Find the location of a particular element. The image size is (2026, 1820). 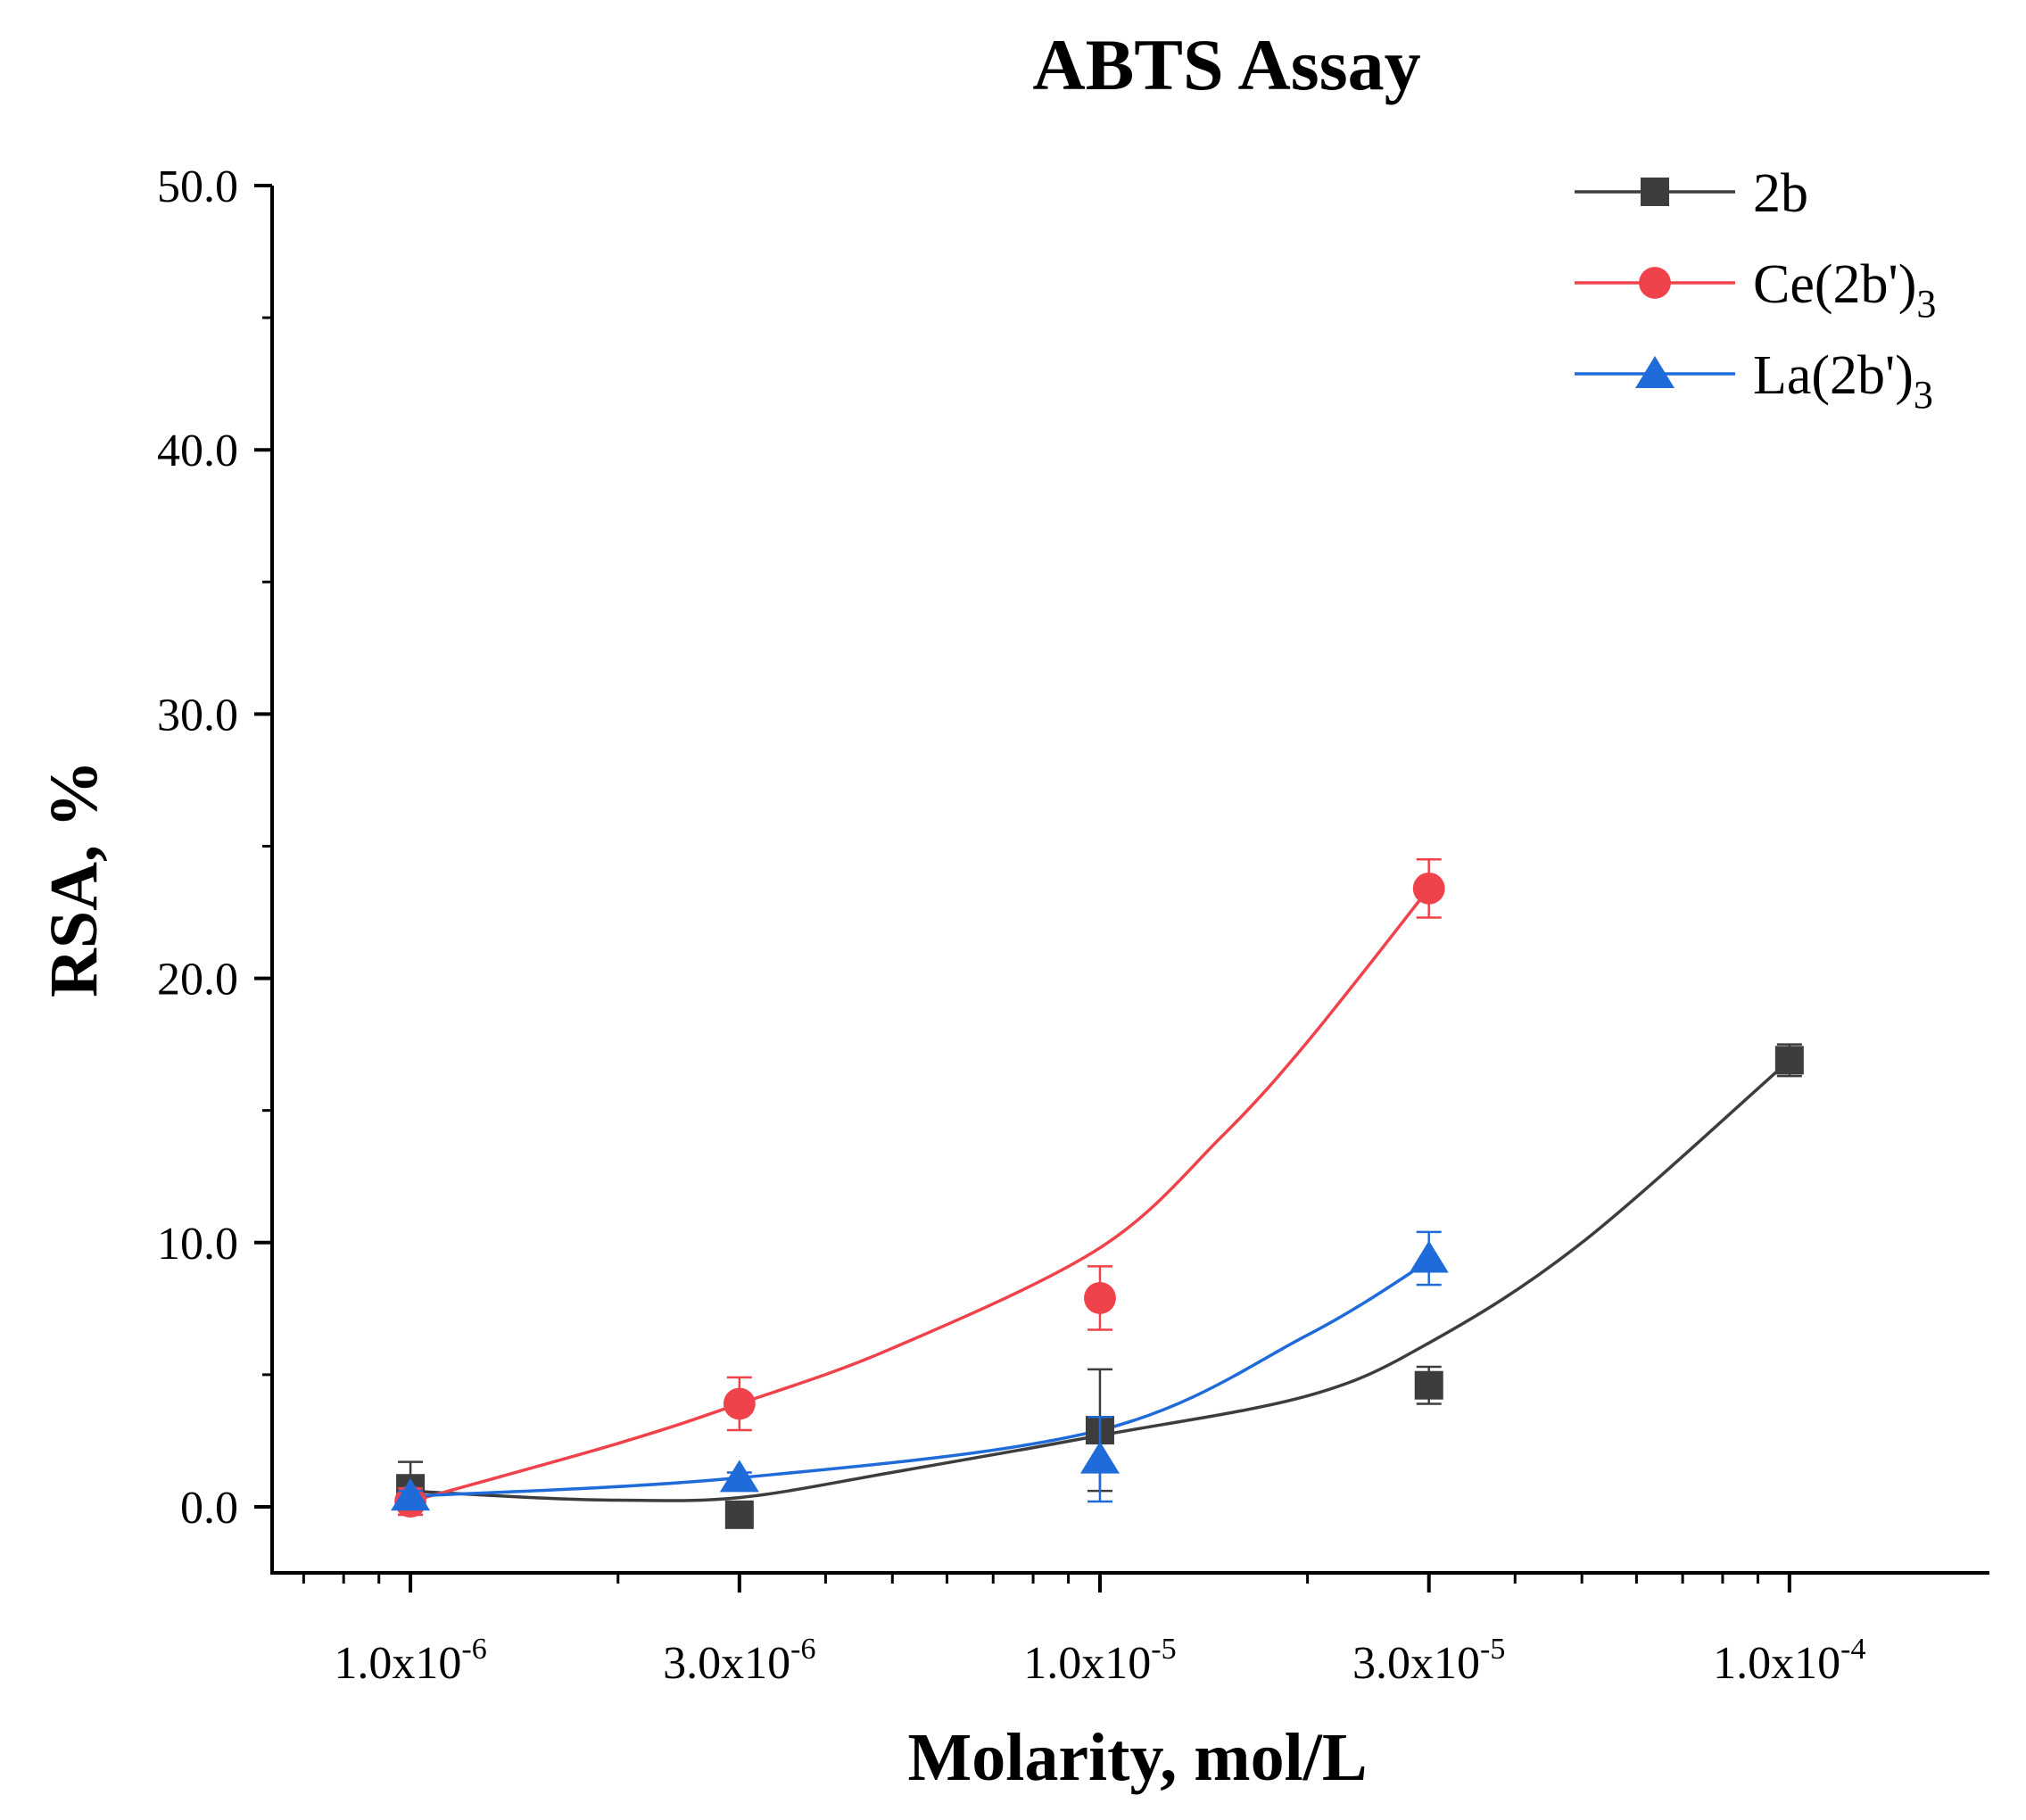

x-tick-label: 1.0x10⁻⁶ is located at coordinates (410, 1661).